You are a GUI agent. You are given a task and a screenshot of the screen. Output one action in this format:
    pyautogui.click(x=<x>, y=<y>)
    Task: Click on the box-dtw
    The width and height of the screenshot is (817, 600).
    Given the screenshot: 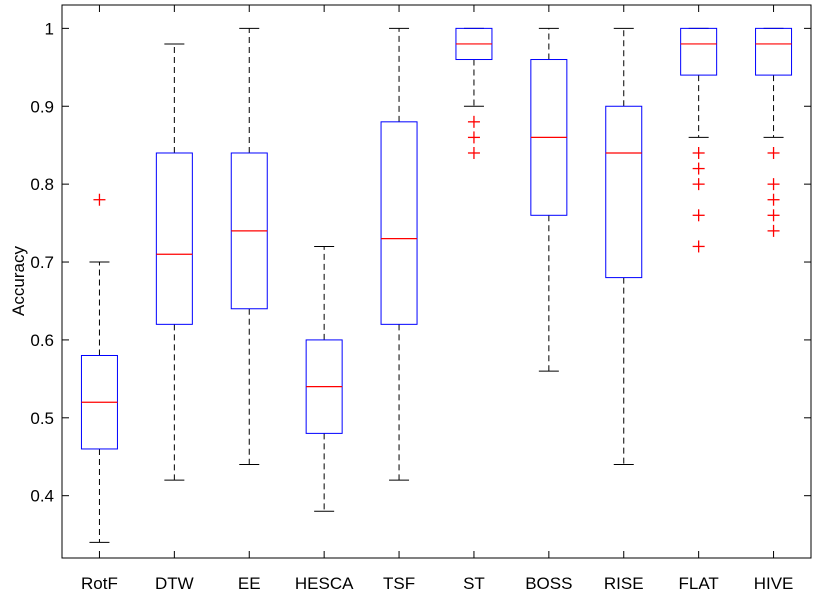 What is the action you would take?
    pyautogui.click(x=174, y=262)
    